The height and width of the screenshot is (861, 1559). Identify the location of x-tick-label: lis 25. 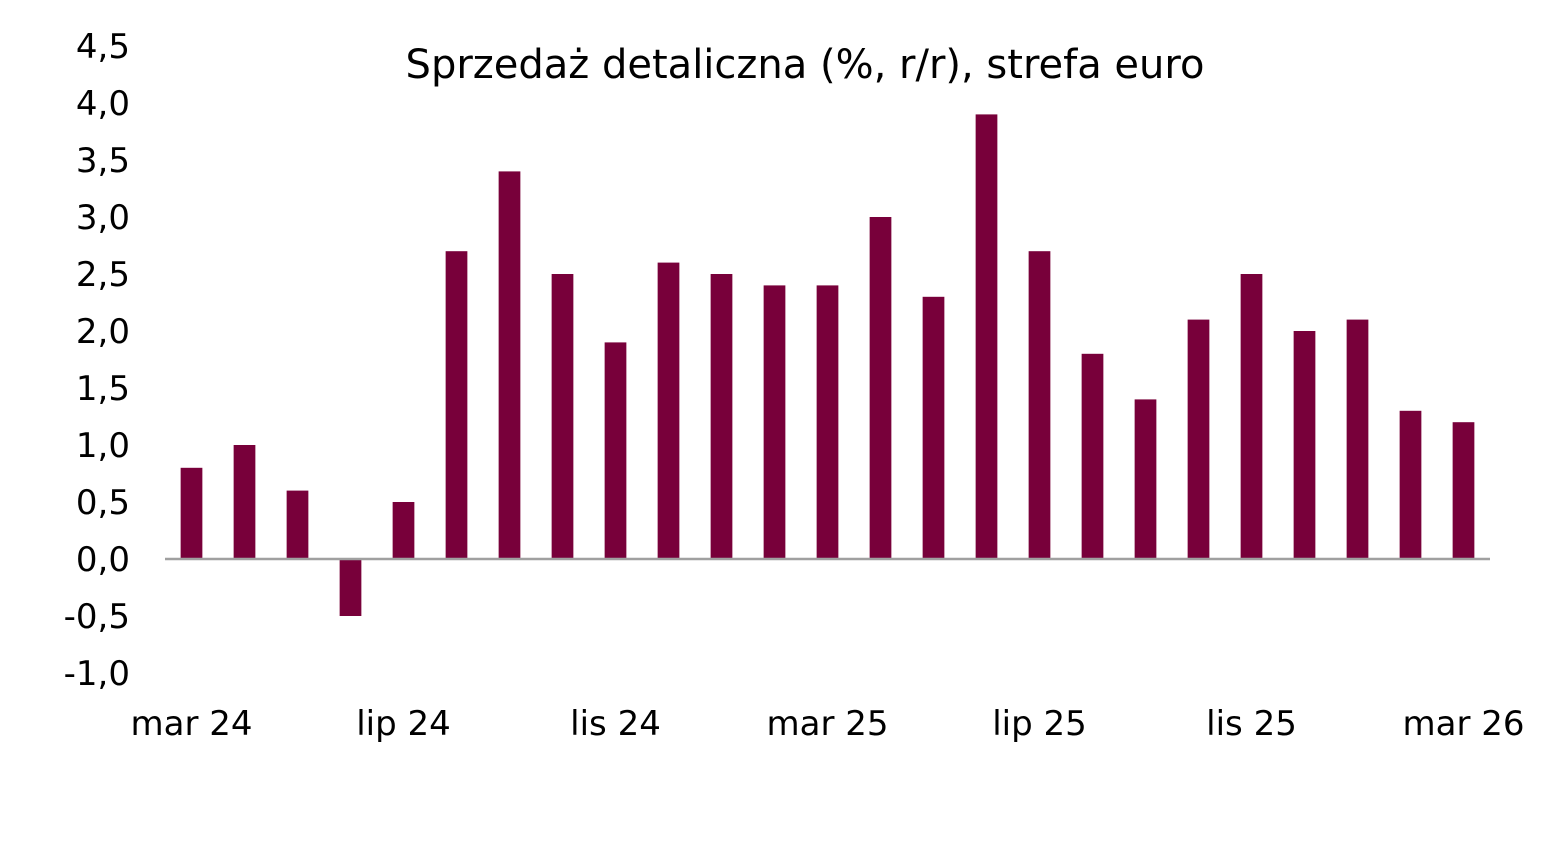
(1251, 724).